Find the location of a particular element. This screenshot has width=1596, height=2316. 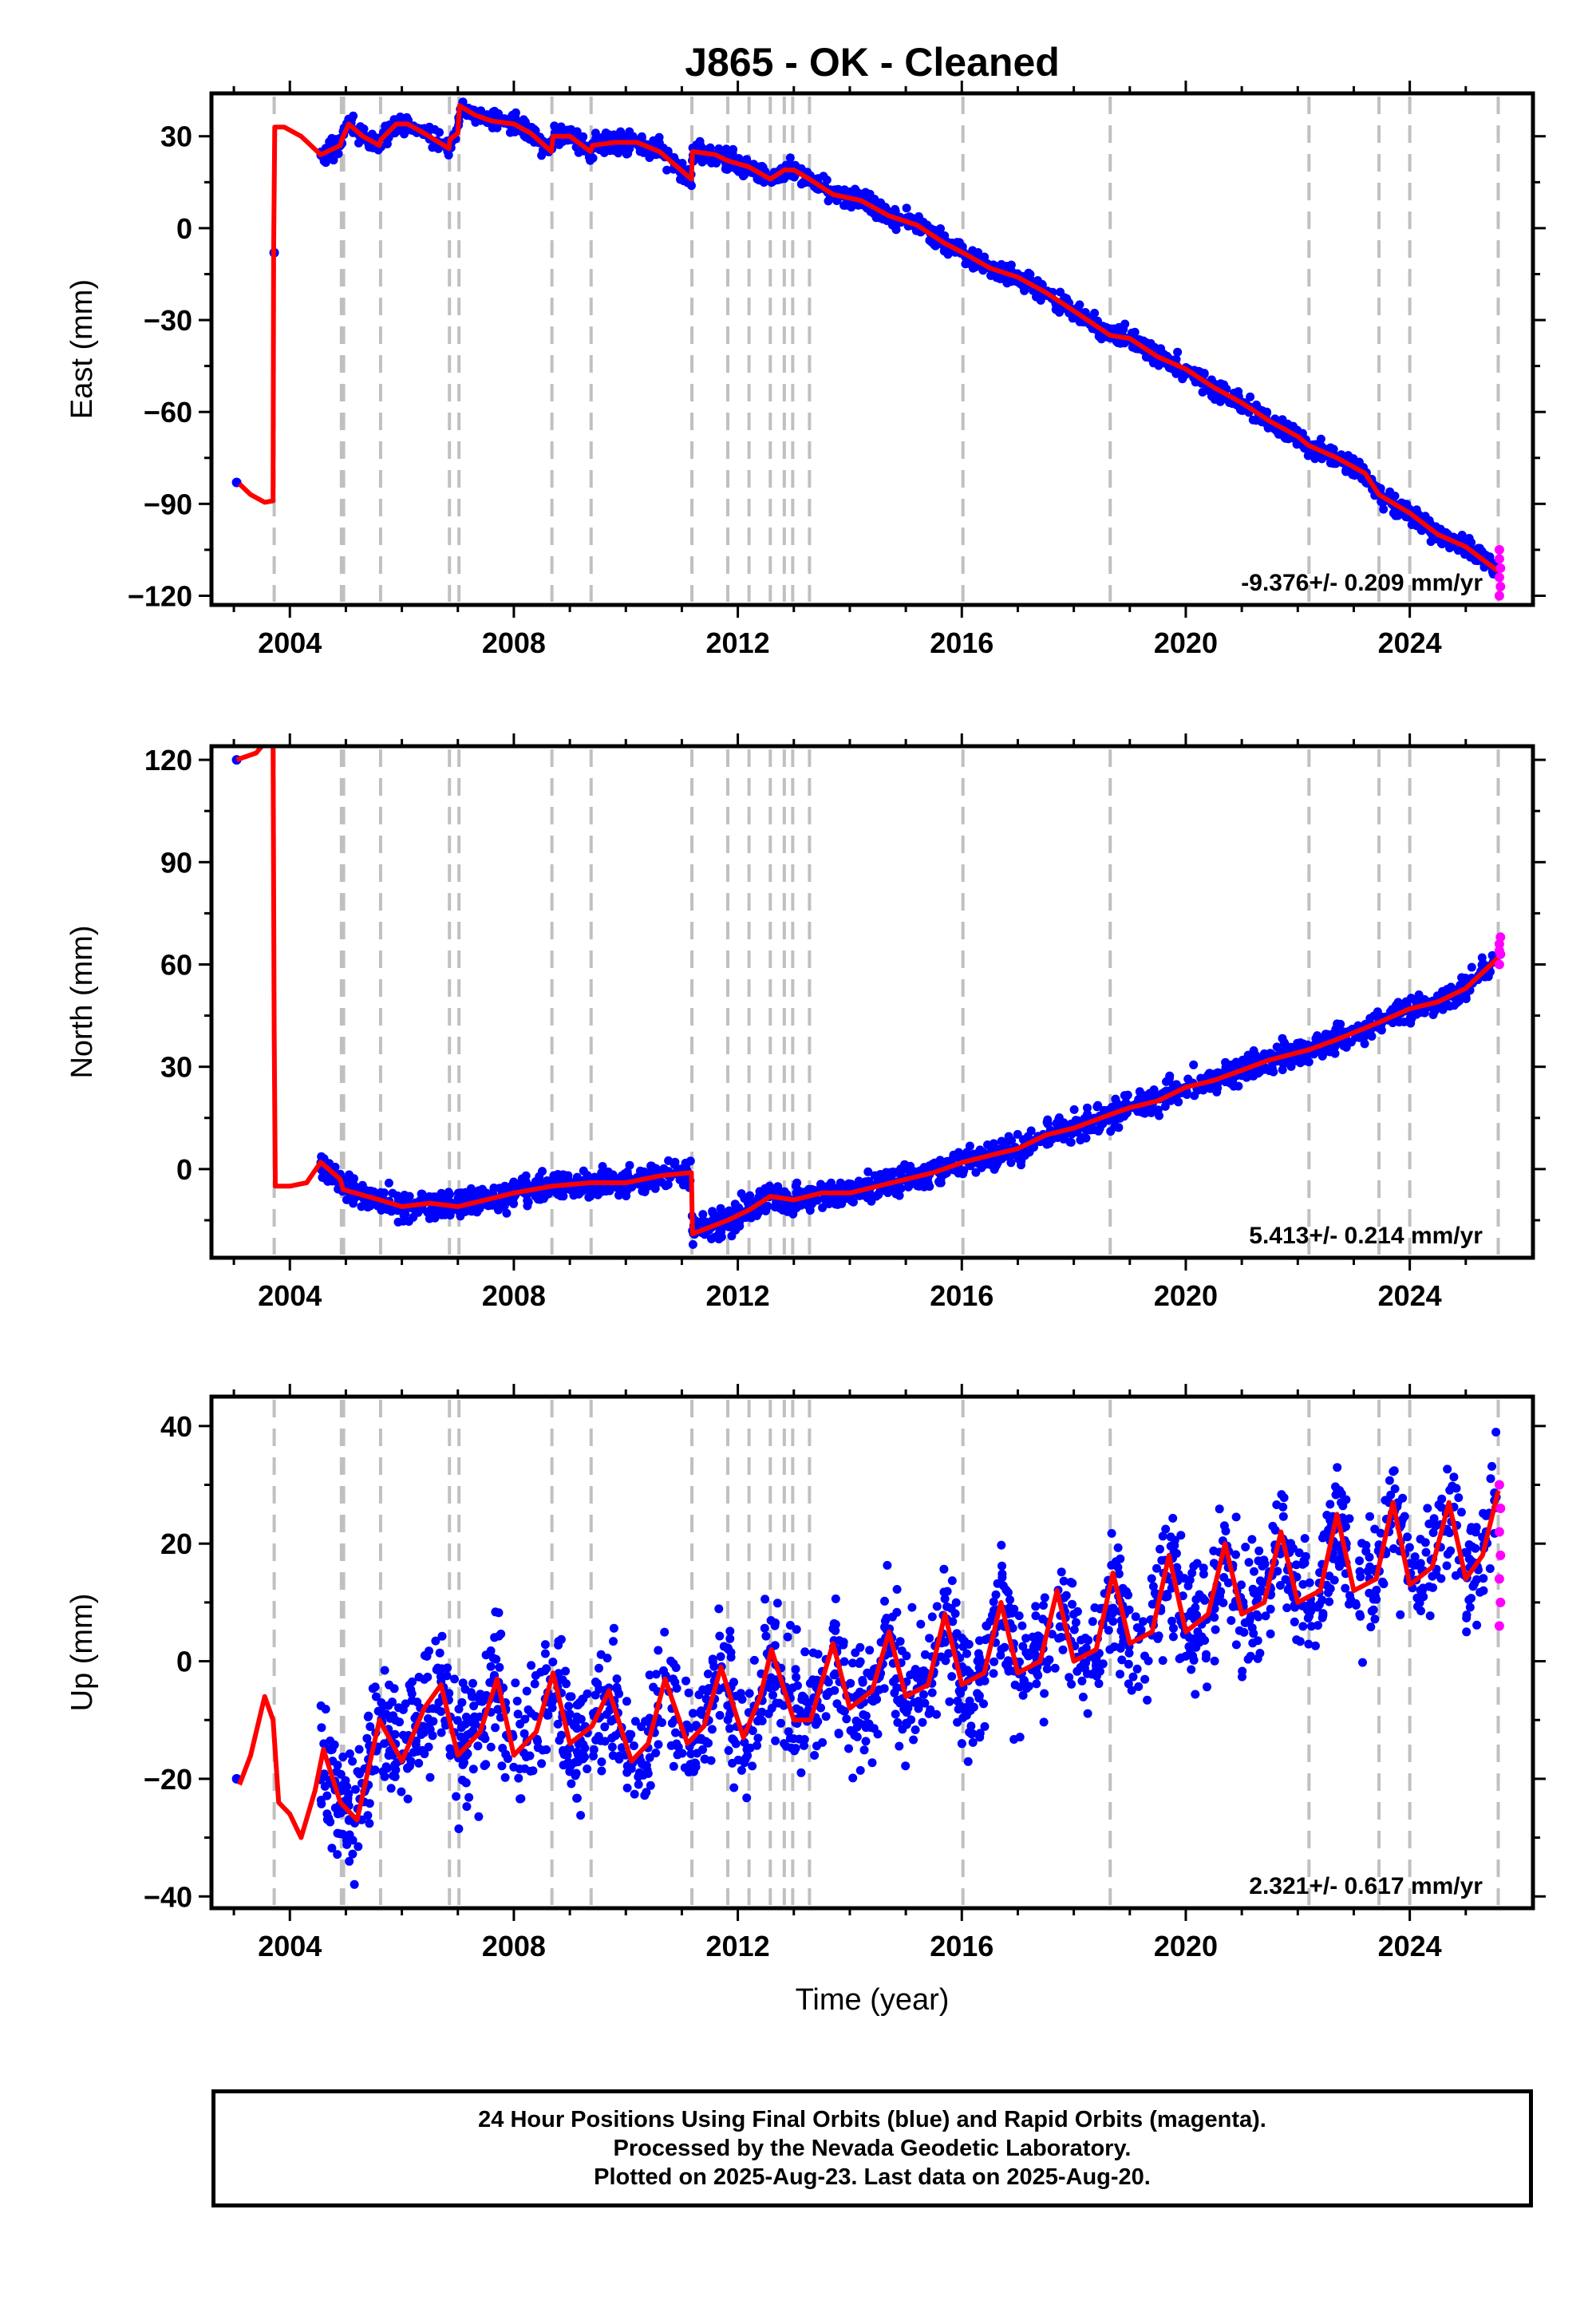

x-tick-label: 2024 is located at coordinates (1410, 642).